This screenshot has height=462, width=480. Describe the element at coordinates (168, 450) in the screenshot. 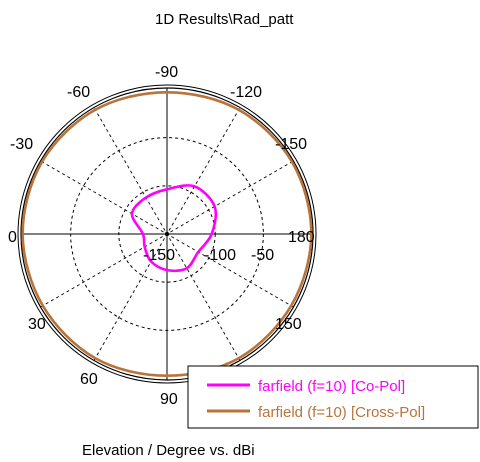

I see `x-axis-label: Elevation / Degree vs. dBi` at that location.